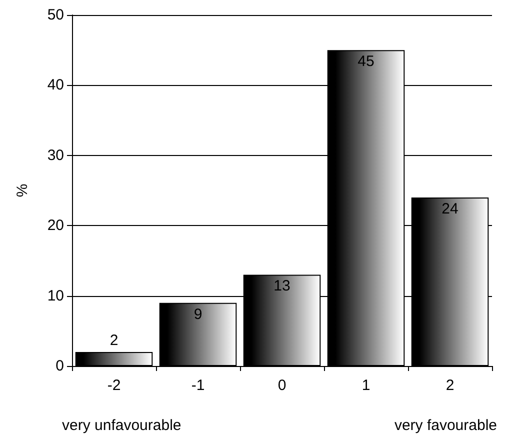  What do you see at coordinates (60, 366) in the screenshot?
I see `y-tick-label: 0` at bounding box center [60, 366].